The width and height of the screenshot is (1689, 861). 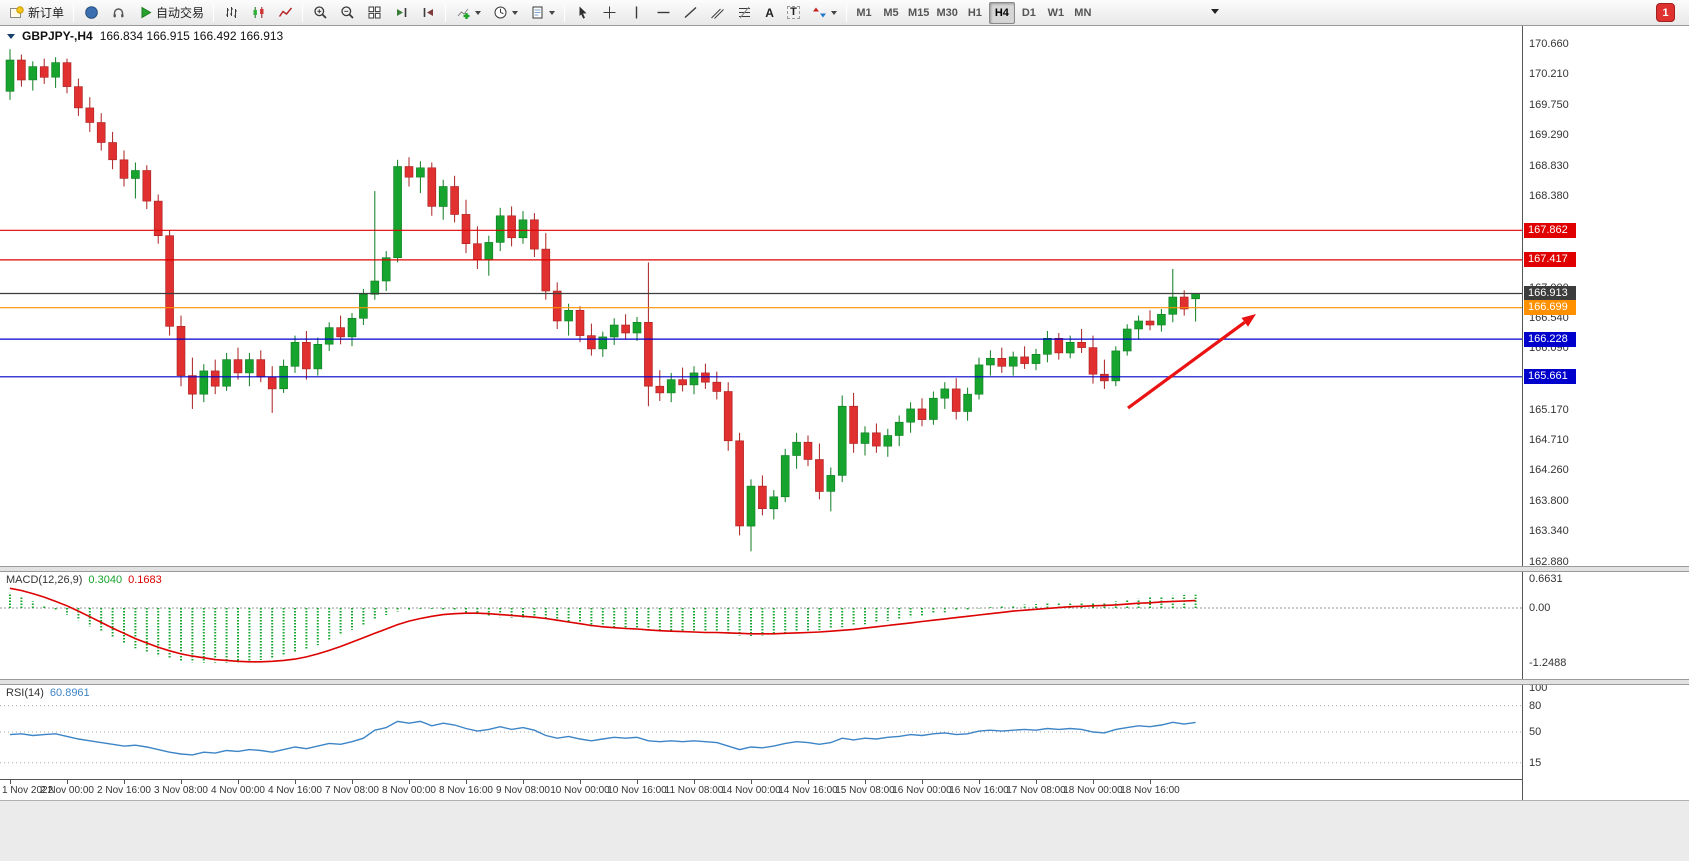 What do you see at coordinates (1001, 12) in the screenshot?
I see `timeframe-h4-button: H4` at bounding box center [1001, 12].